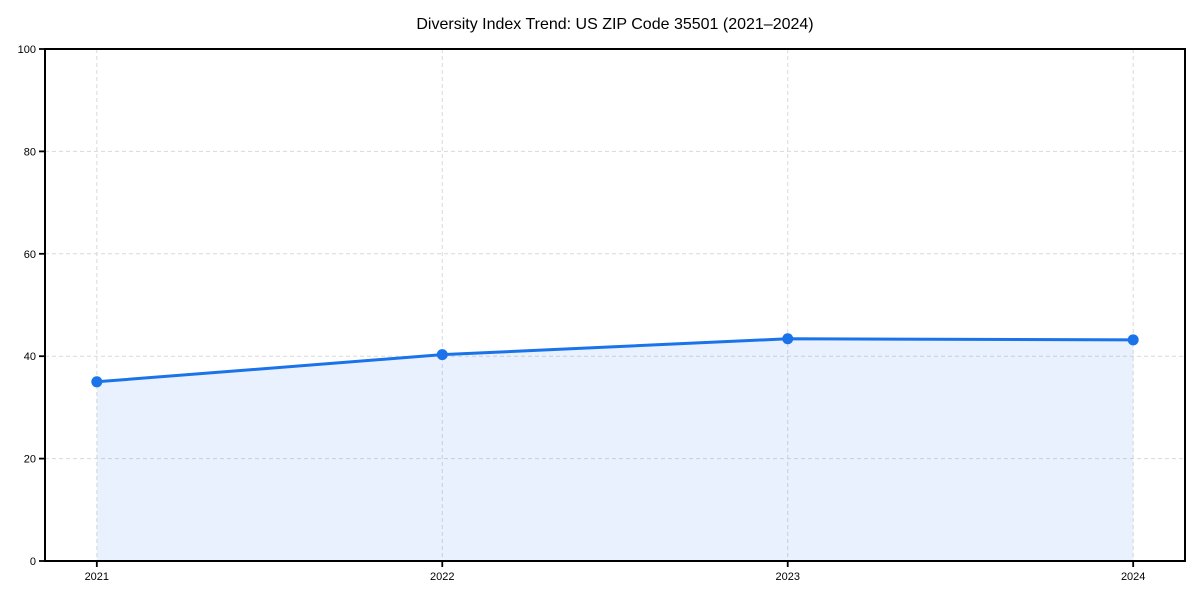  Describe the element at coordinates (30, 152) in the screenshot. I see `y-axis-tick-label: 80` at that location.